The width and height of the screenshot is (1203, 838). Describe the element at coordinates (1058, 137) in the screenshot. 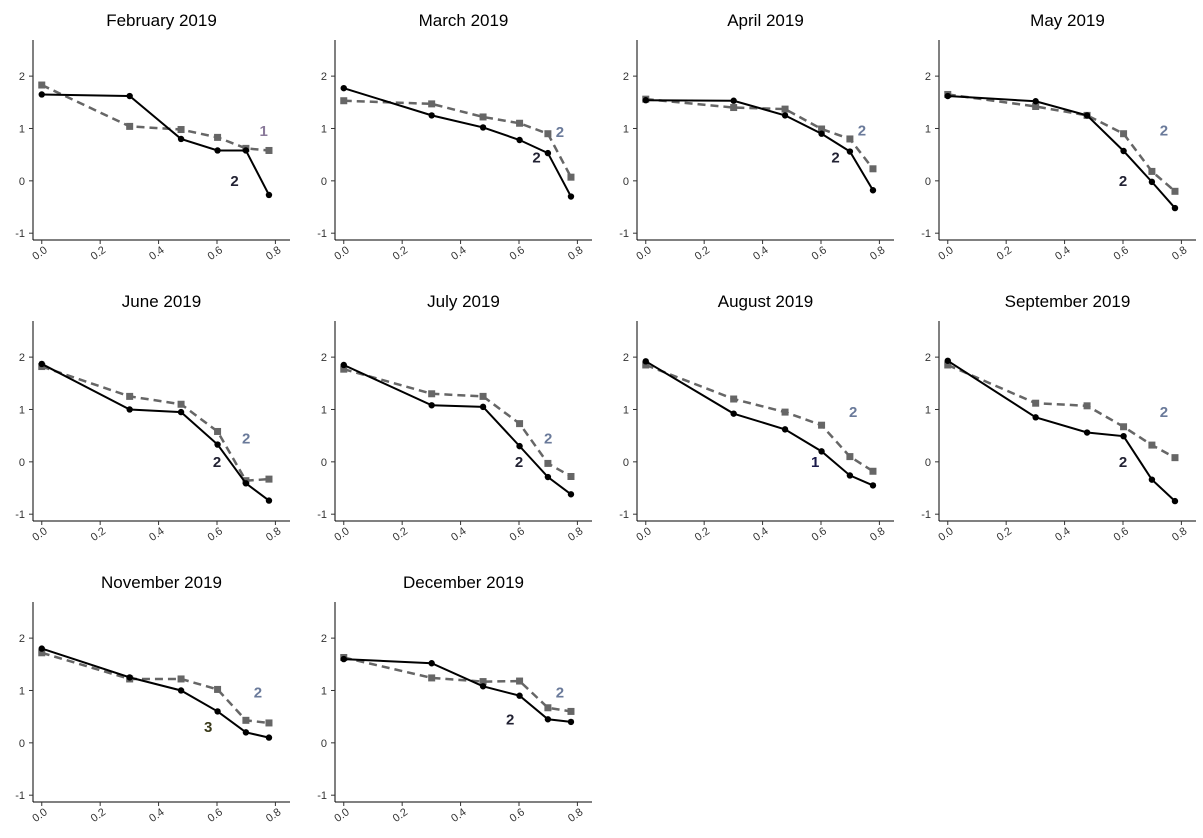

I see `panel: May 2019 -1 0 1 2 0.0 0.2 0.4 0.6 0.8 2 2` at that location.